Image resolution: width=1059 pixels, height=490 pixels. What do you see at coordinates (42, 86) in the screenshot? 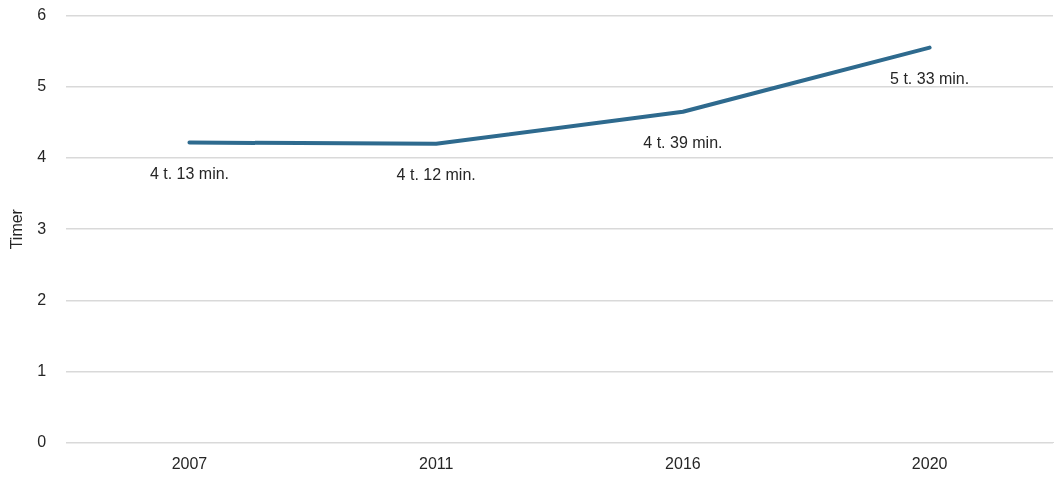
I see `y-tick-label: 5` at bounding box center [42, 86].